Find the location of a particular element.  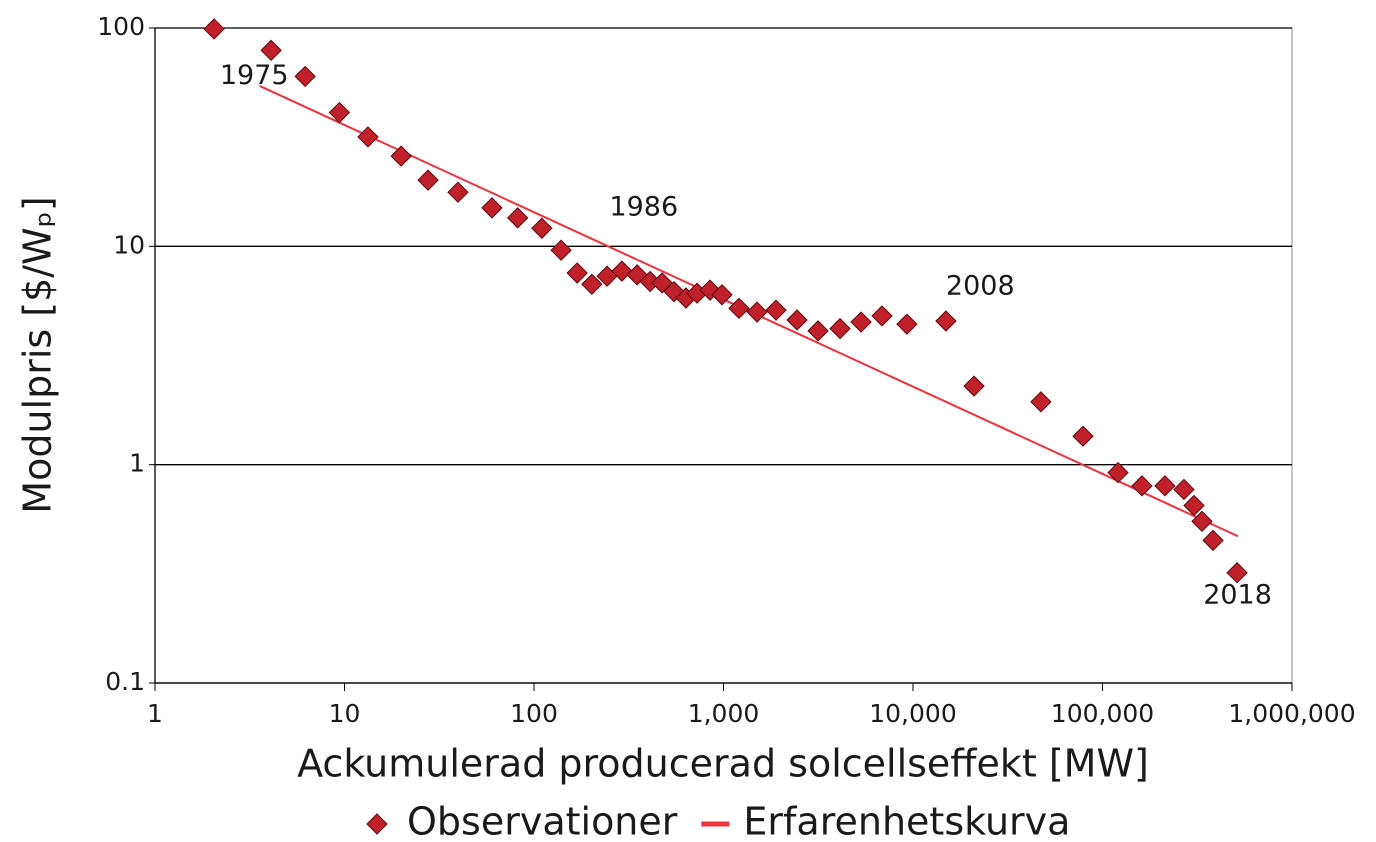

y-tick-label: 10 is located at coordinates (129, 244).